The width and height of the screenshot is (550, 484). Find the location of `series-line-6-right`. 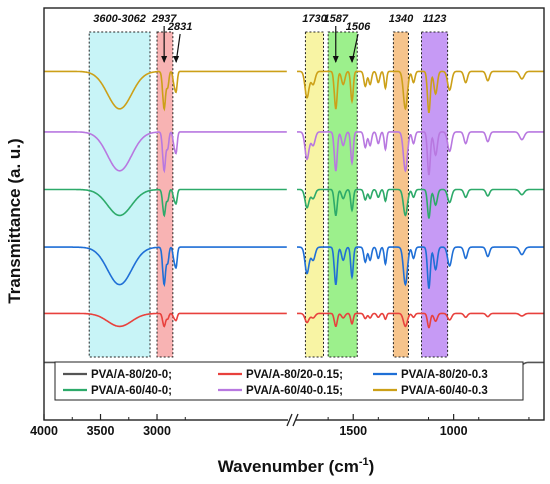

series-line-6-right is located at coordinates (420, 91).